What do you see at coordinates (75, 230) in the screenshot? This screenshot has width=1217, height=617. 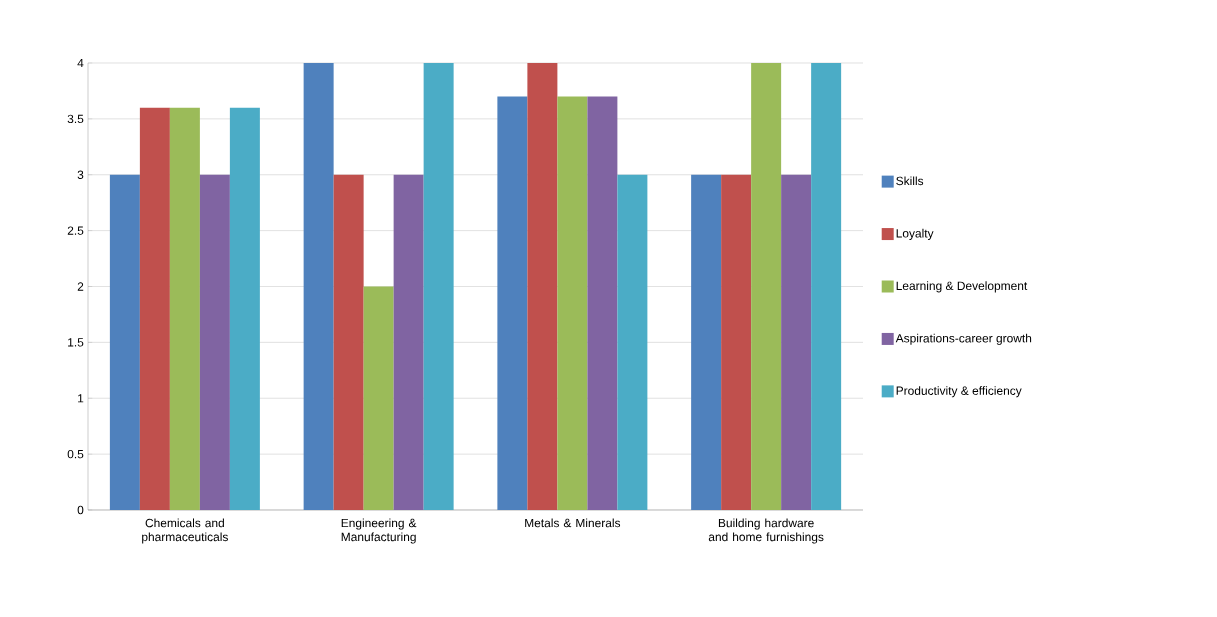 I see `y-tick-label: 2.5` at bounding box center [75, 230].